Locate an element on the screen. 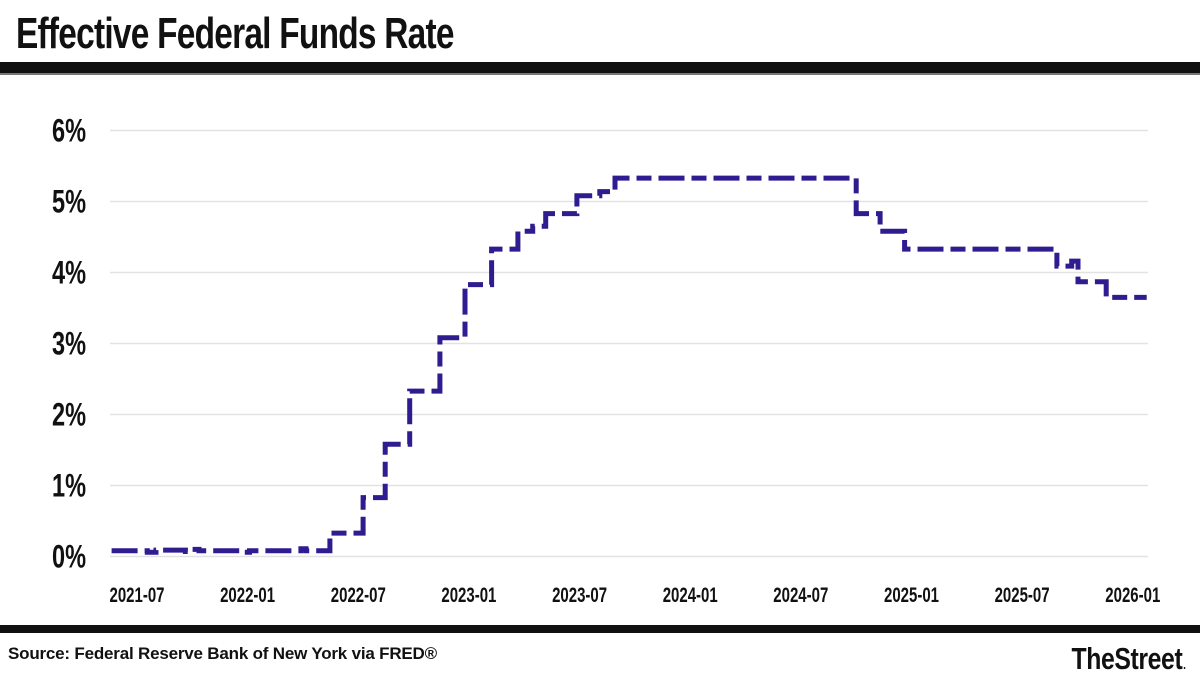 The height and width of the screenshot is (675, 1200). svg-text: 0% is located at coordinates (69, 557).